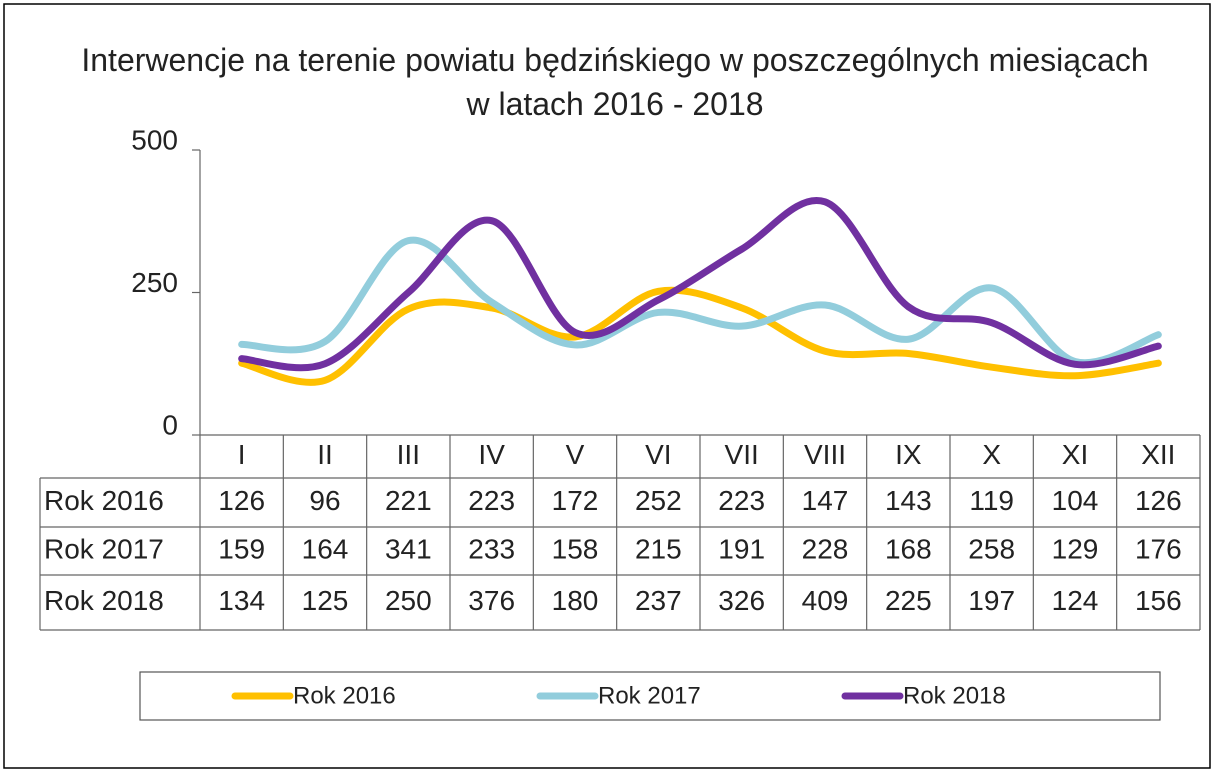  What do you see at coordinates (154, 139) in the screenshot?
I see `y-tick-label: 500` at bounding box center [154, 139].